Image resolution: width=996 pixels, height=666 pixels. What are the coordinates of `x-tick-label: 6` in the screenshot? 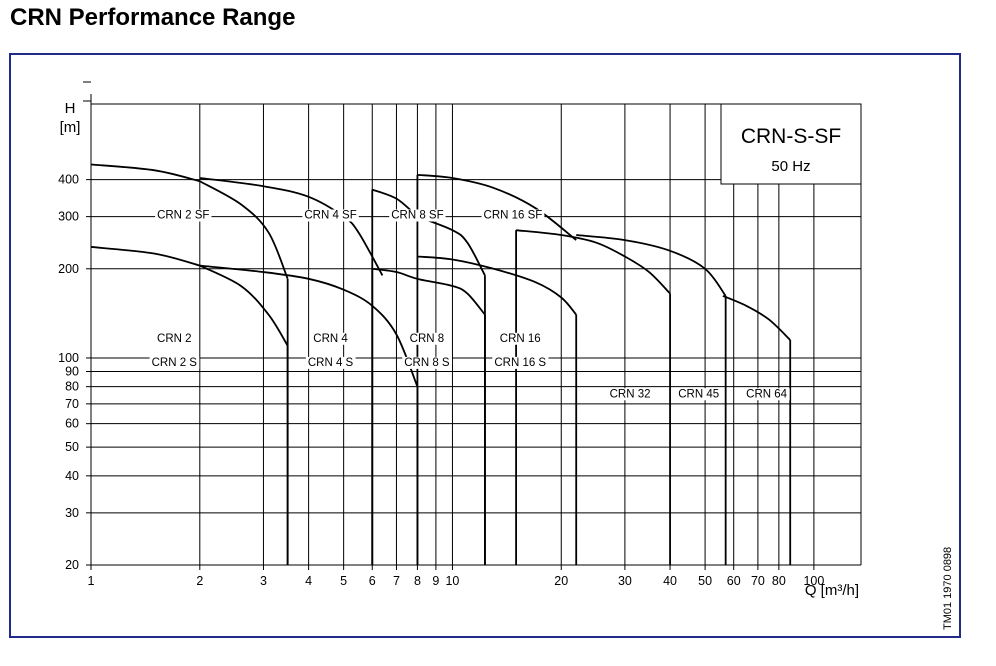 It's located at (372, 581).